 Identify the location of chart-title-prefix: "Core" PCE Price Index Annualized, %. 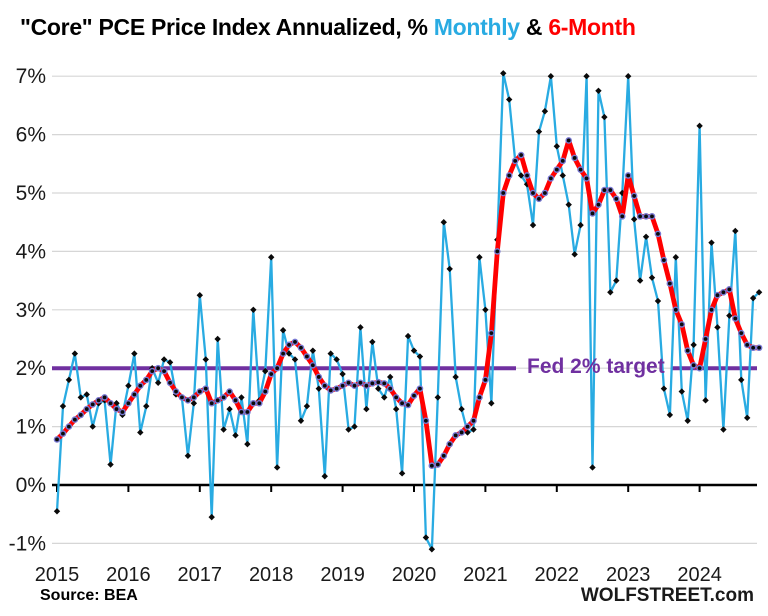
(227, 27).